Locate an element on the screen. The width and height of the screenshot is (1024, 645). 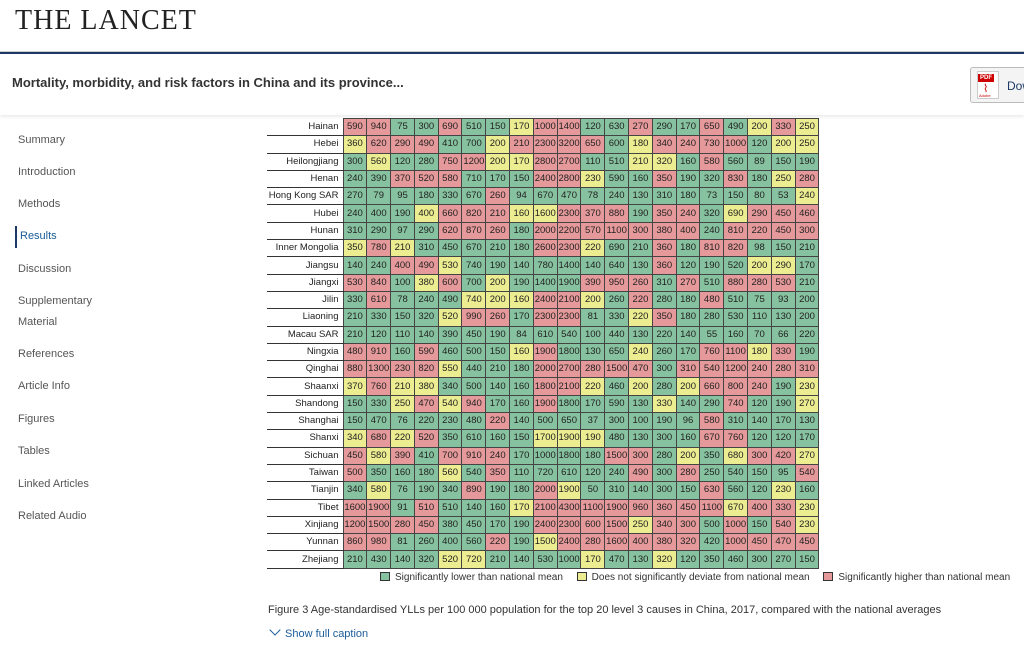
table-cell: 690 is located at coordinates (617, 248).